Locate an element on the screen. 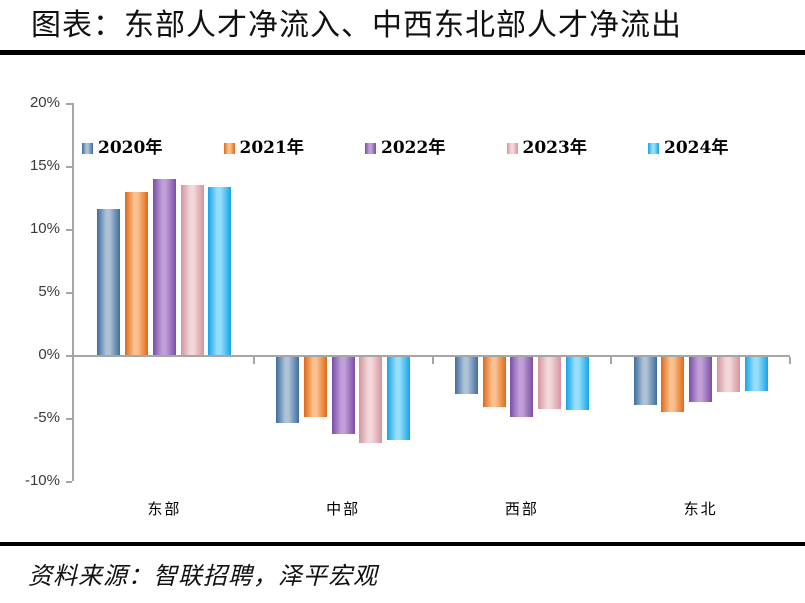 The width and height of the screenshot is (805, 603). bar-东部-2022年 is located at coordinates (164, 266).